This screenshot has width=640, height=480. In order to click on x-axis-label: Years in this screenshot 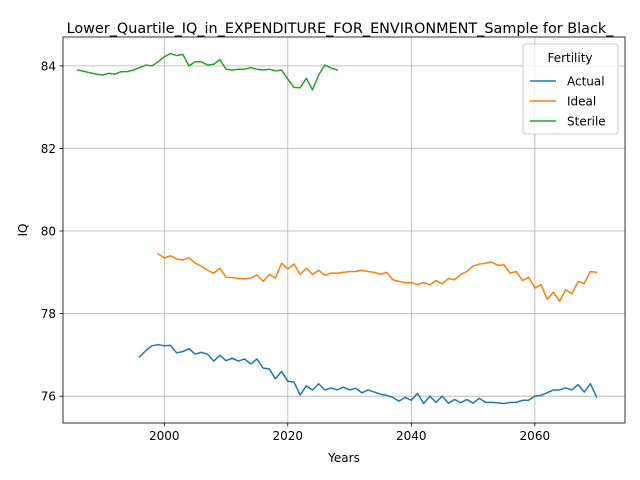, I will do `click(343, 458)`.